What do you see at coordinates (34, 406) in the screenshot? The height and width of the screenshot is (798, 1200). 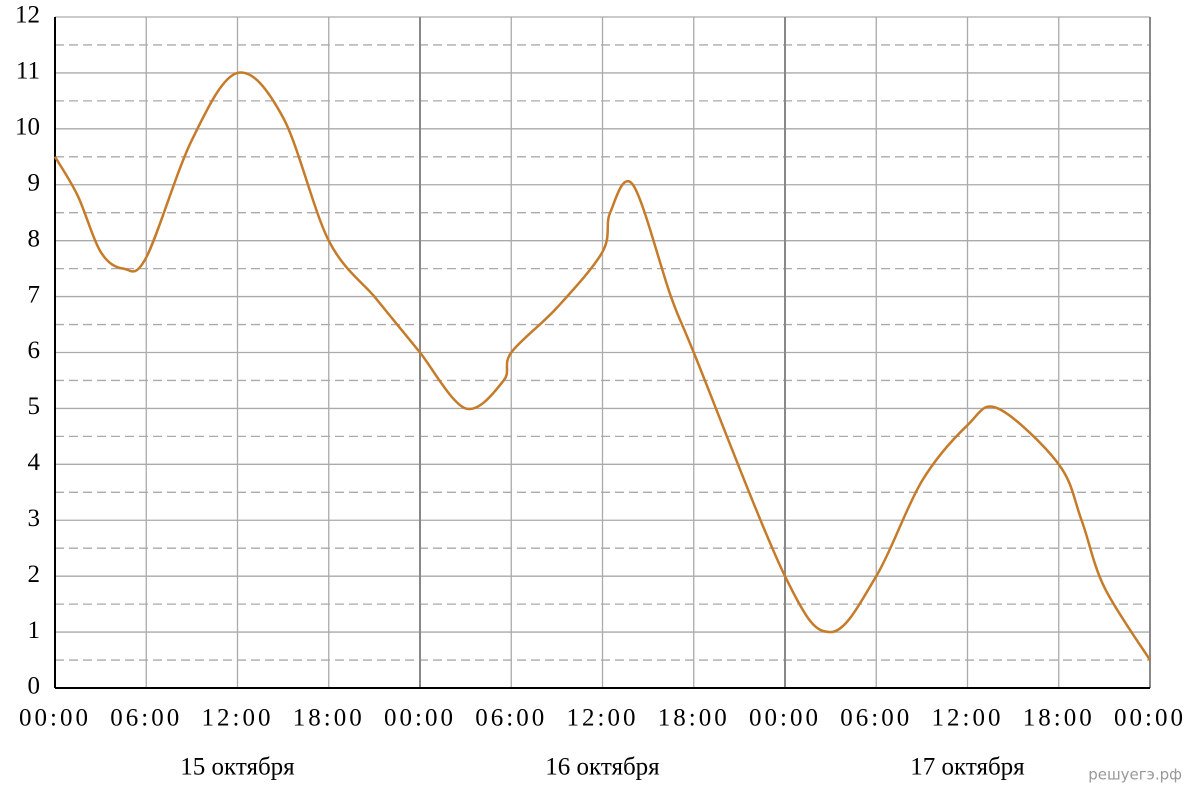 I see `y-tick-label: 5` at bounding box center [34, 406].